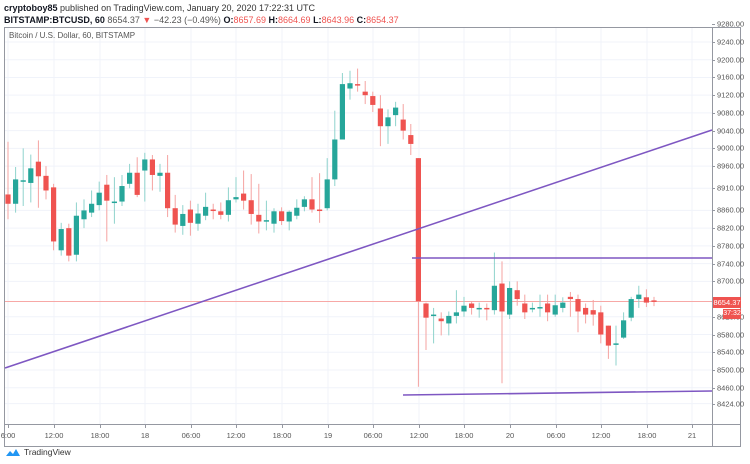 The image size is (750, 464). I want to click on price-label: 8424.00, so click(731, 404).